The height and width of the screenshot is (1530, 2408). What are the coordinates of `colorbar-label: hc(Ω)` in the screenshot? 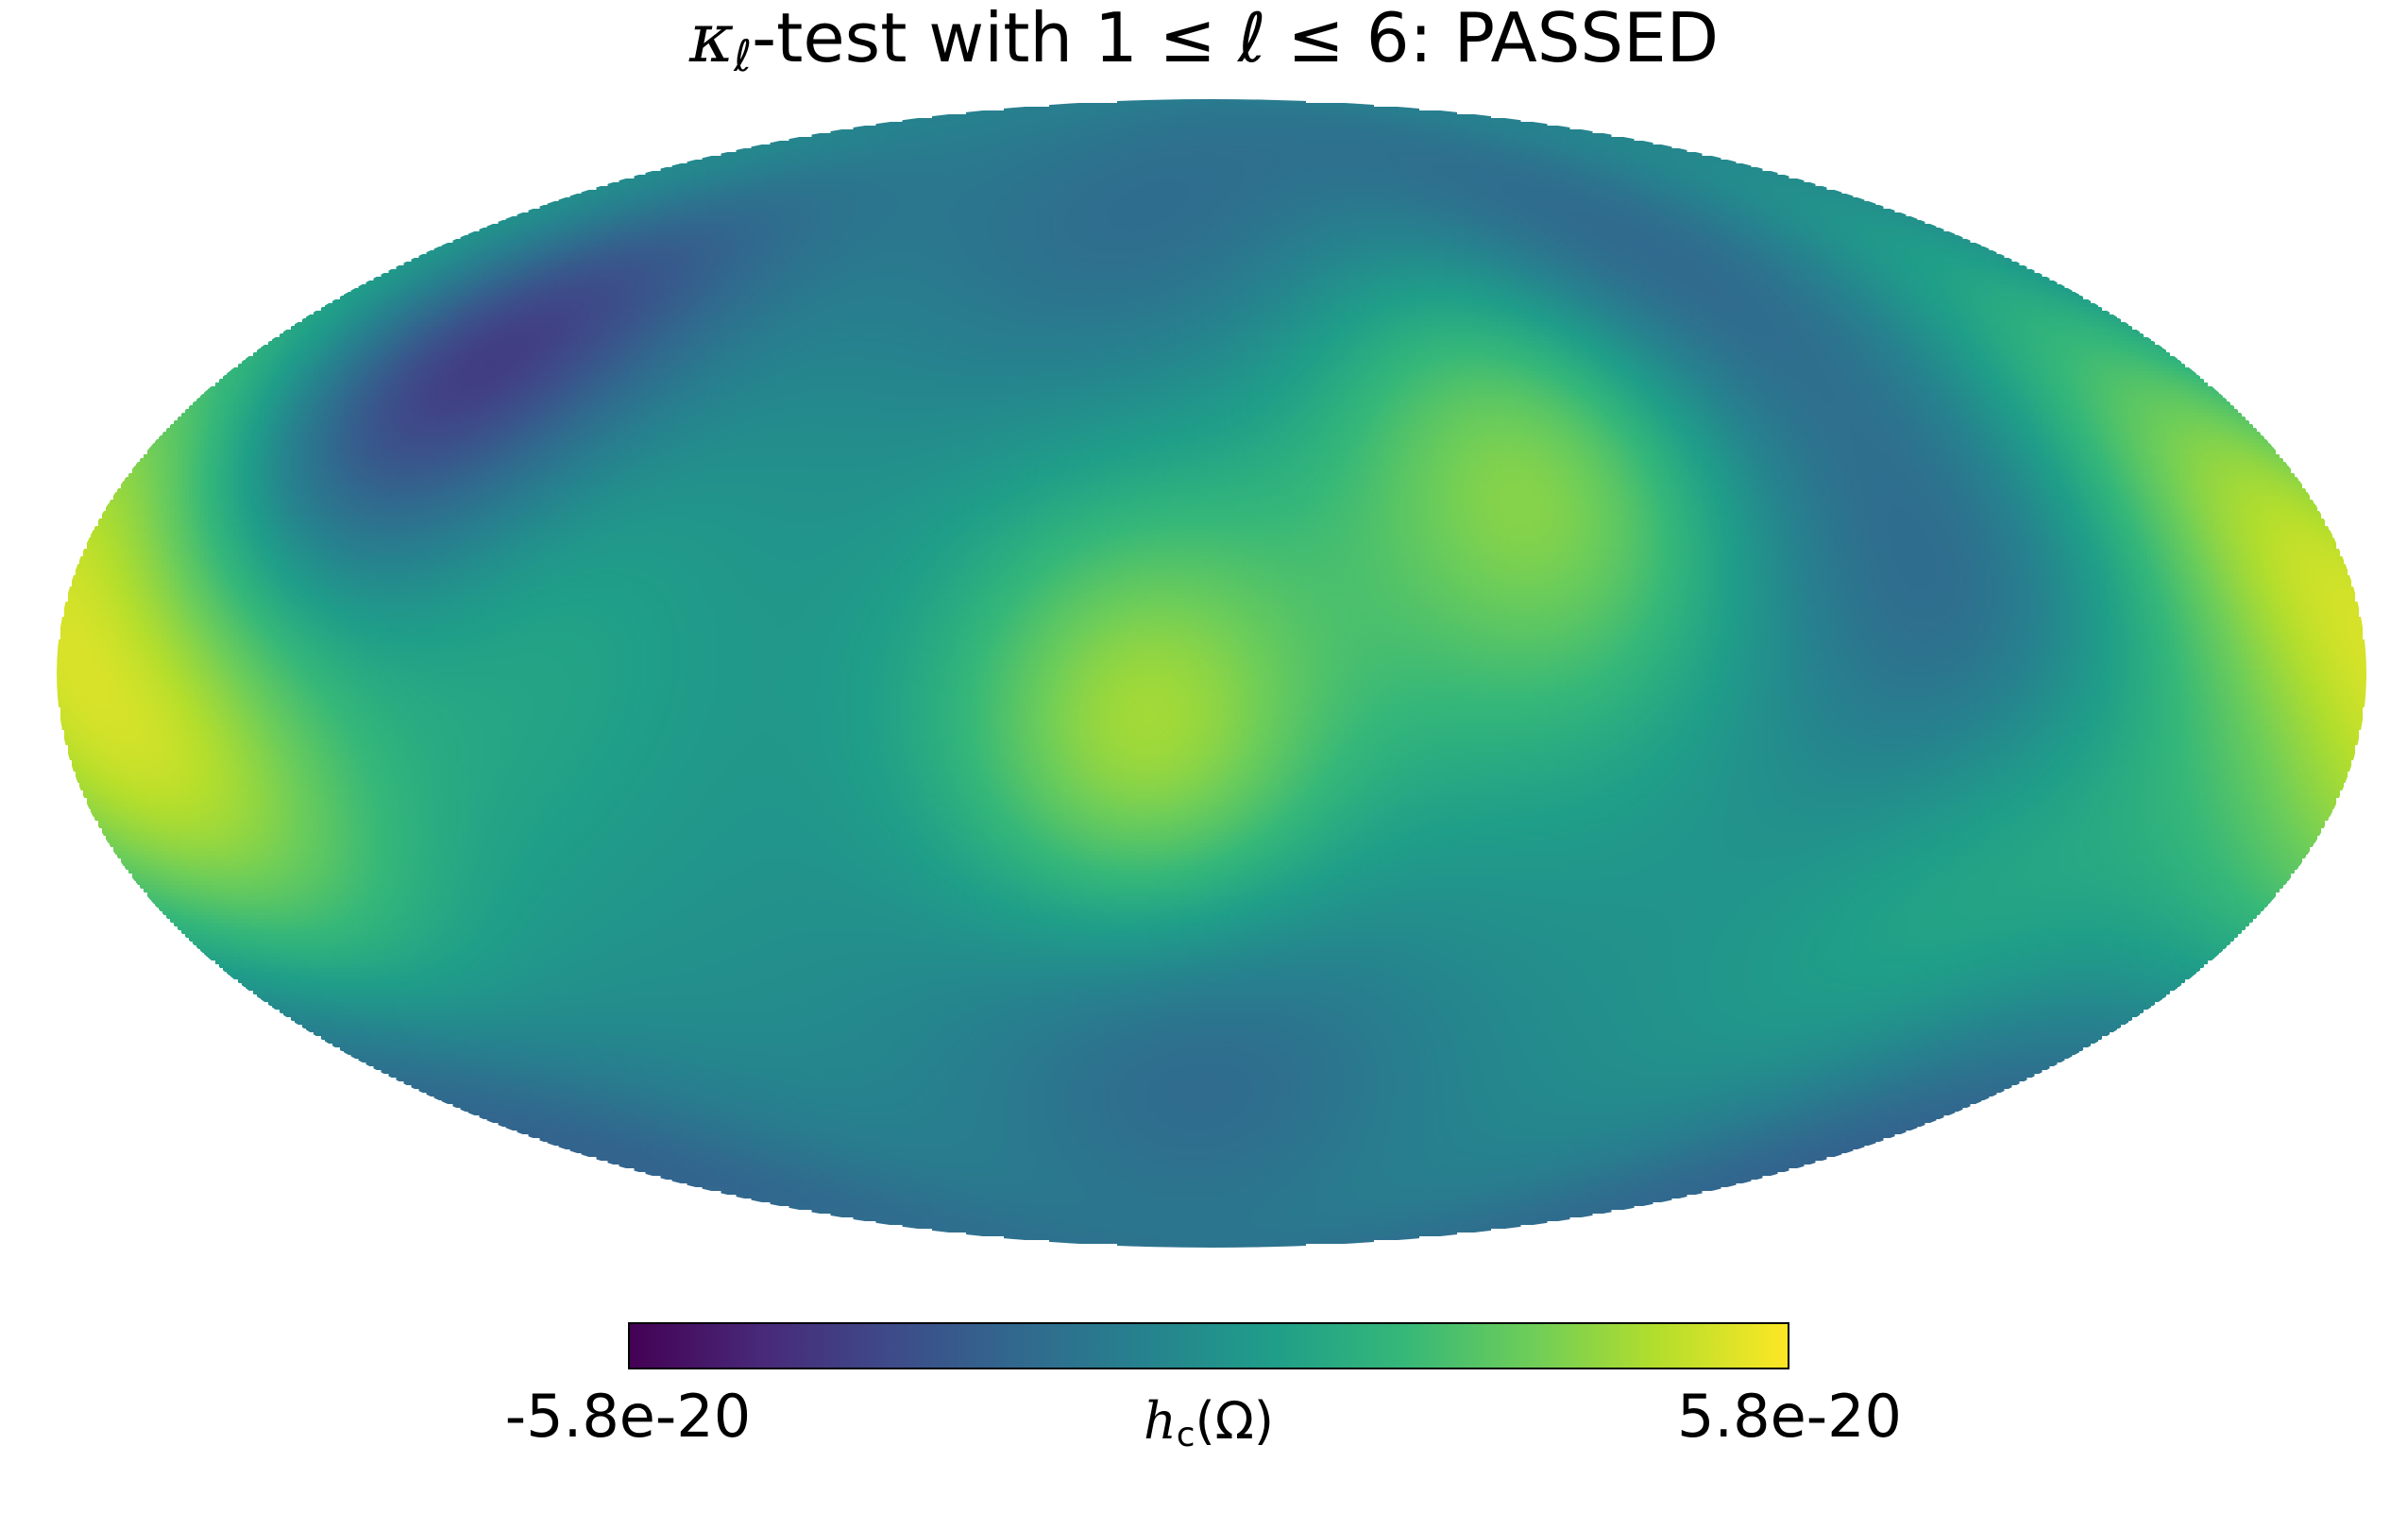 It's located at (1208, 1421).